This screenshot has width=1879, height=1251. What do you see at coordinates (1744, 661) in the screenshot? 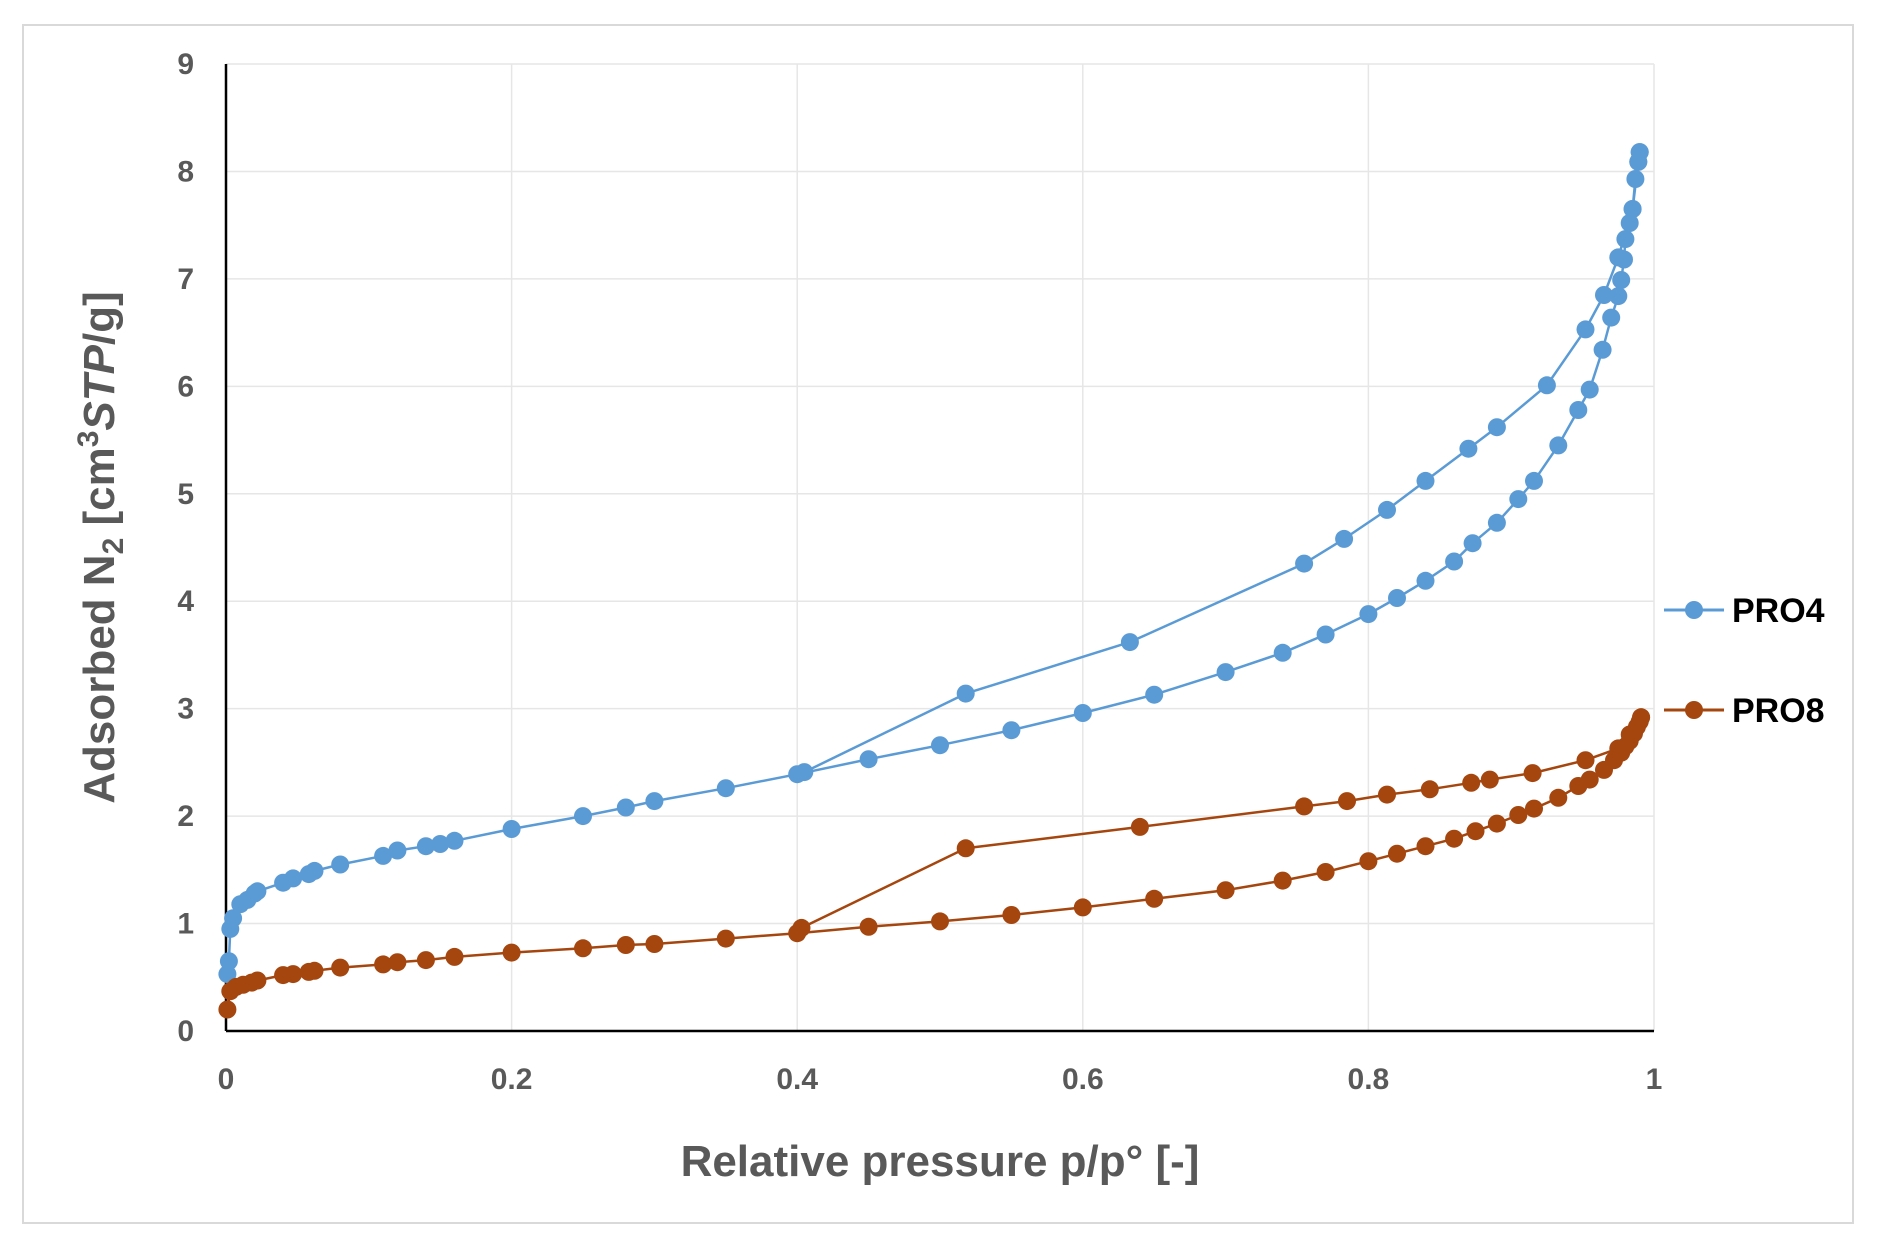
I see `legend: PRO4 PRO8` at bounding box center [1744, 661].